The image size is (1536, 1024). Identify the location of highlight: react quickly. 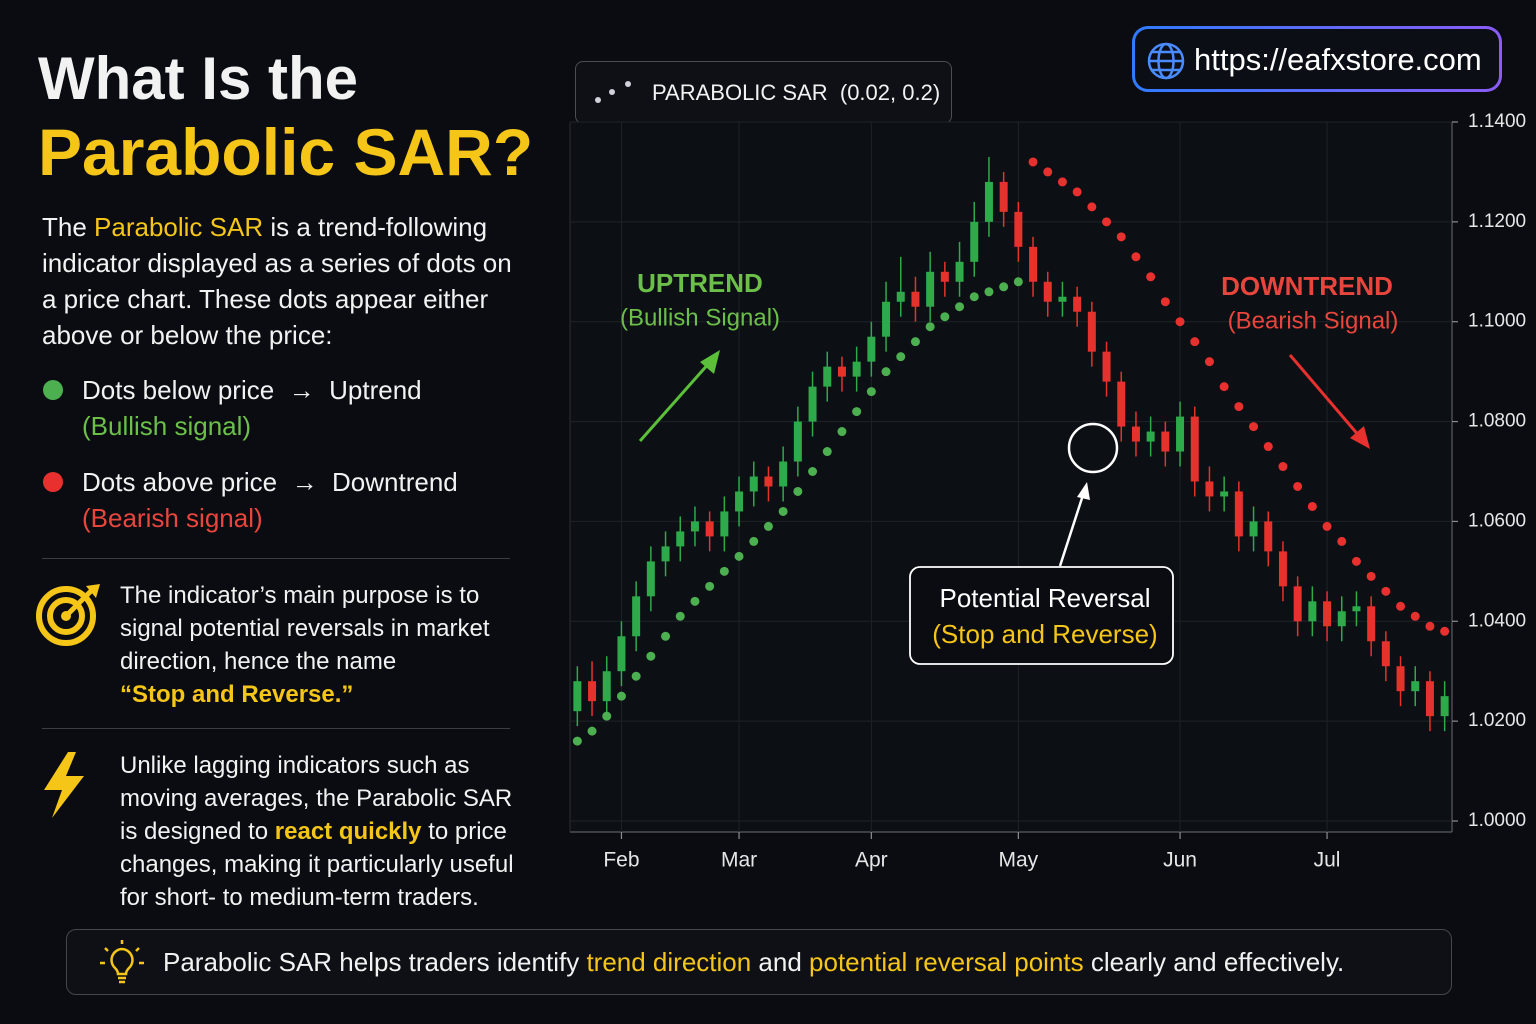
(348, 831).